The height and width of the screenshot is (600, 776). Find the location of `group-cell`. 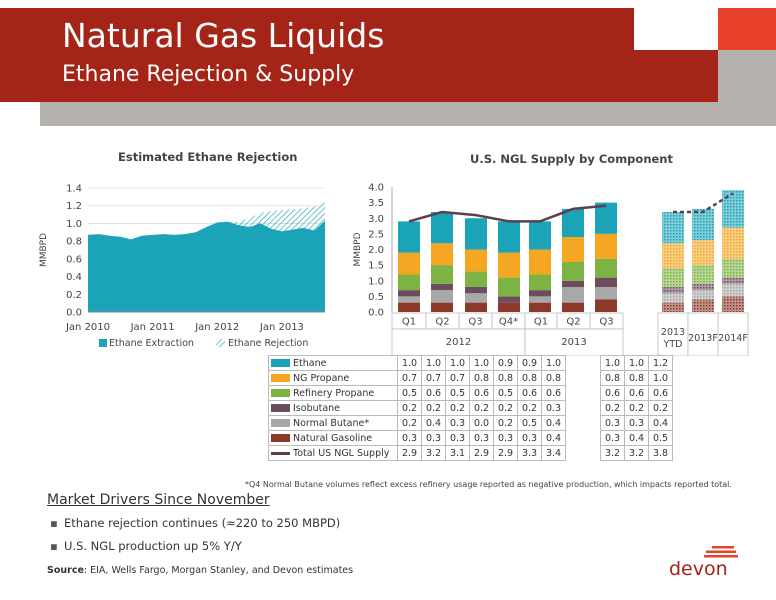

group-cell is located at coordinates (574, 342).